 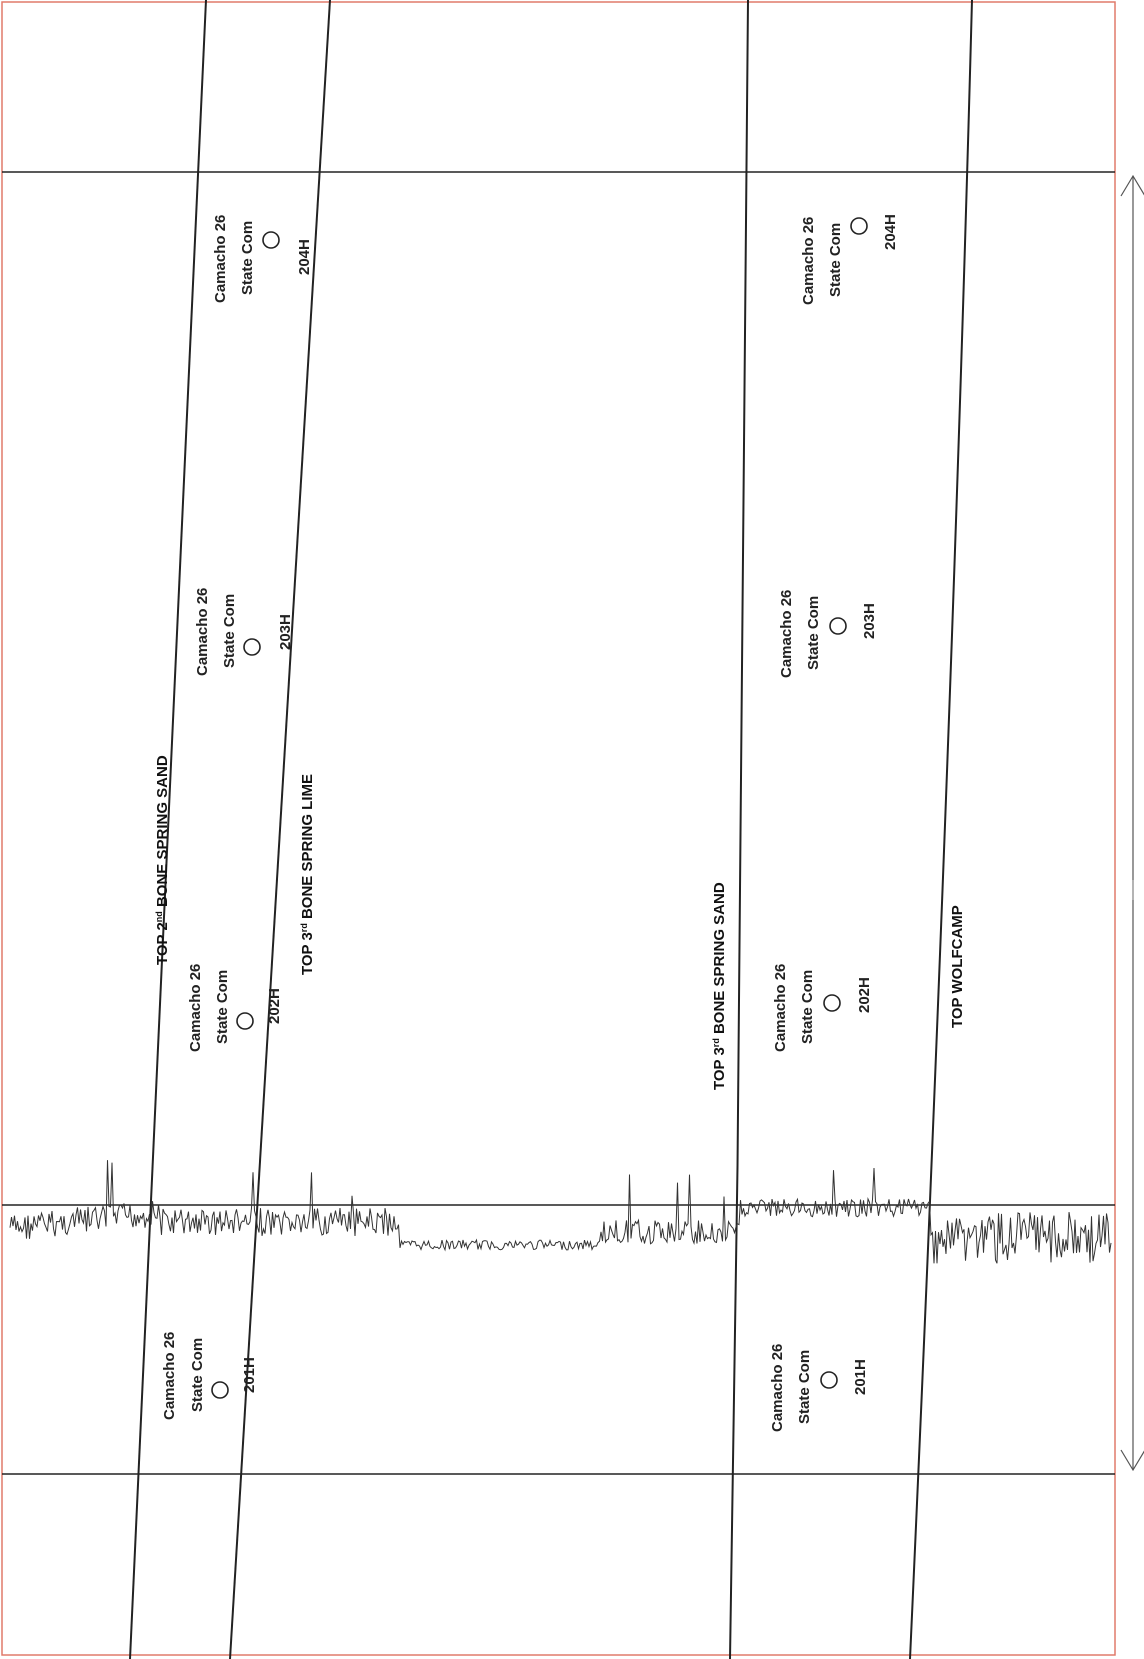 I want to click on formation-line-top-3rd-bone-spring-lime, so click(x=280, y=829).